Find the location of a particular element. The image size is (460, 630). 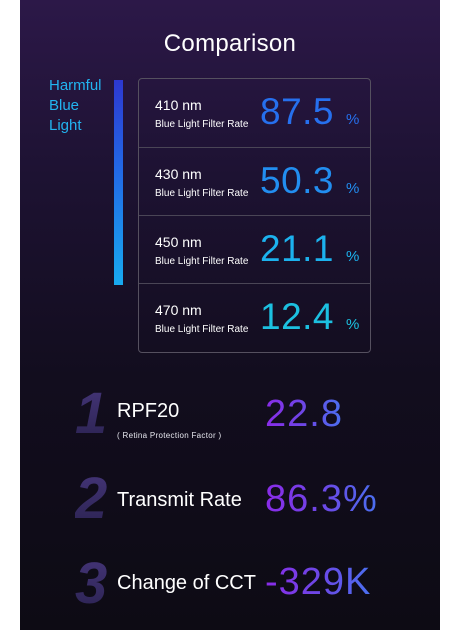

side-label-line: Blue is located at coordinates (64, 105).